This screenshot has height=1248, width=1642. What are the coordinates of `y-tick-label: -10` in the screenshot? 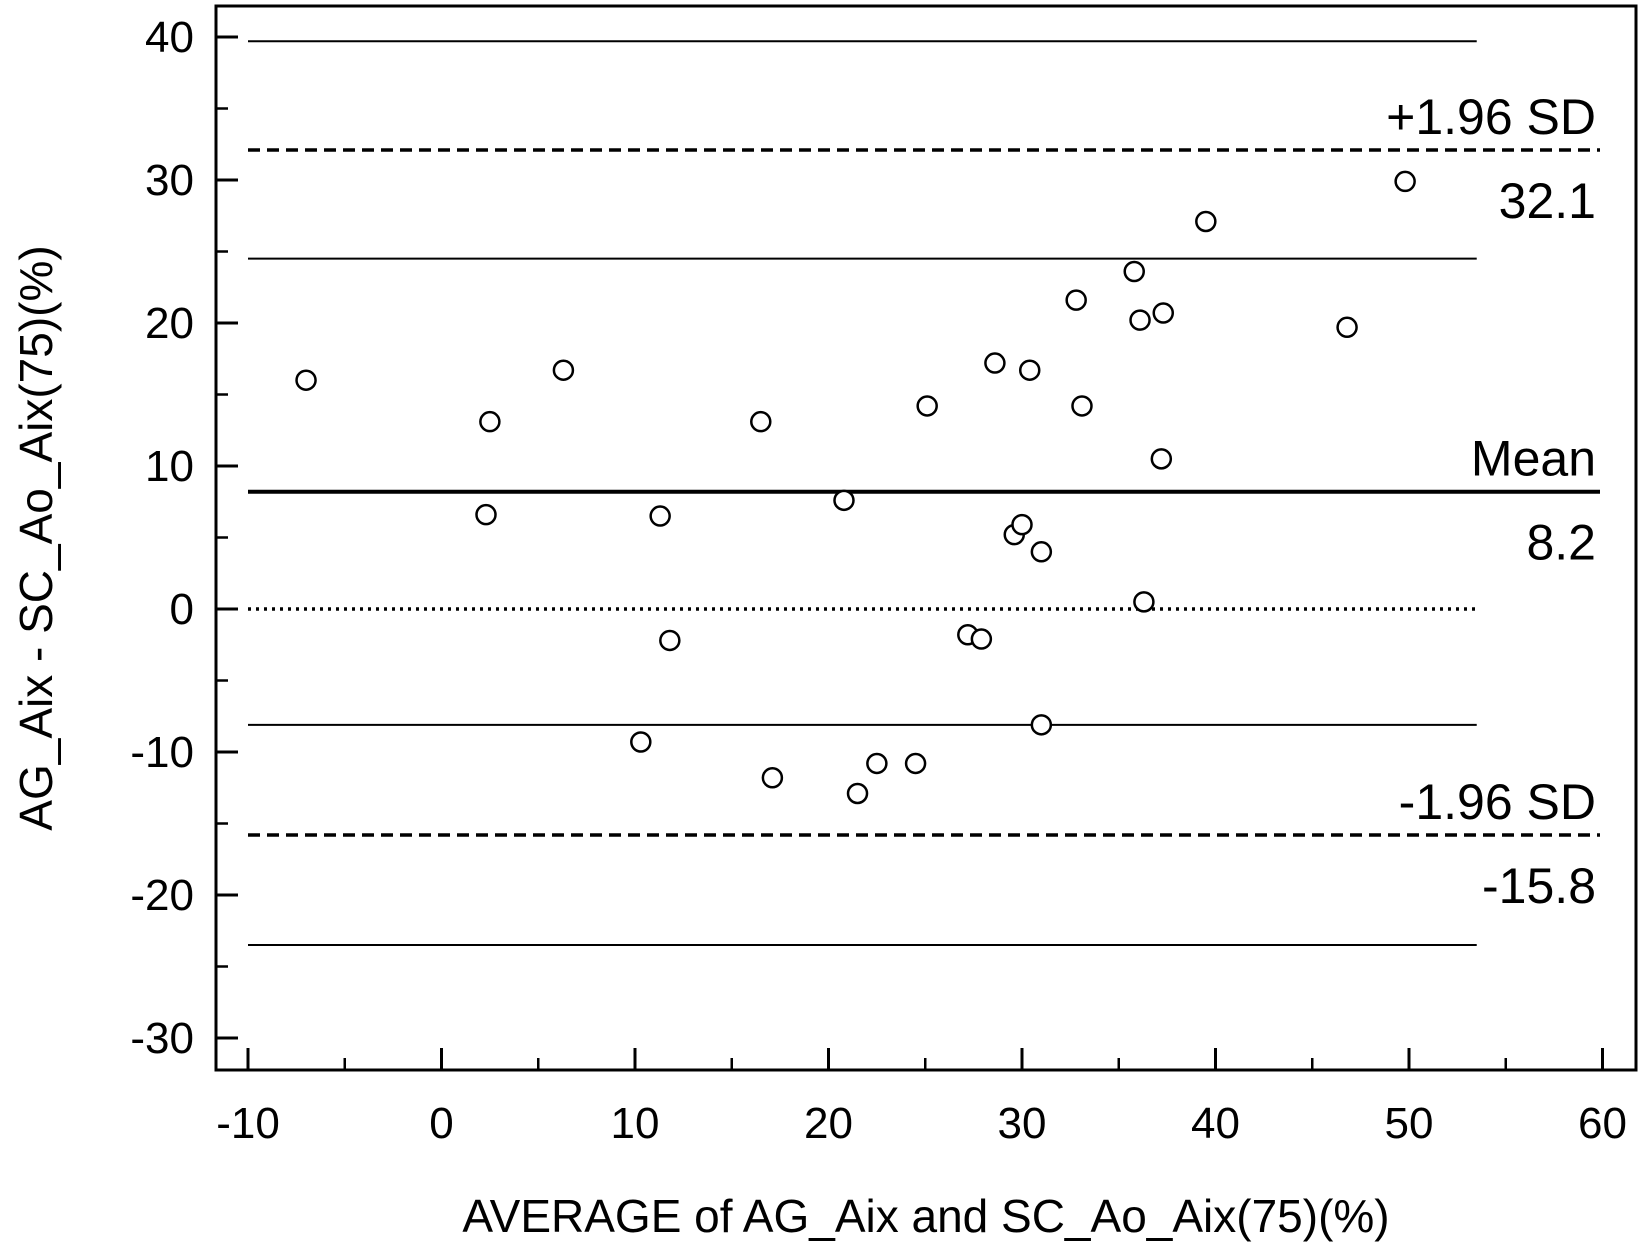 It's located at (162, 752).